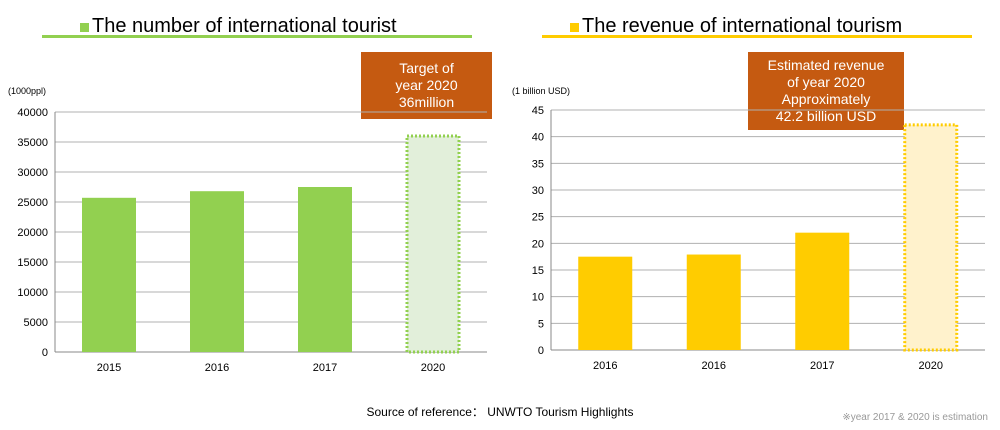 The height and width of the screenshot is (430, 1000). Describe the element at coordinates (538, 164) in the screenshot. I see `y-tick-label: 35` at that location.